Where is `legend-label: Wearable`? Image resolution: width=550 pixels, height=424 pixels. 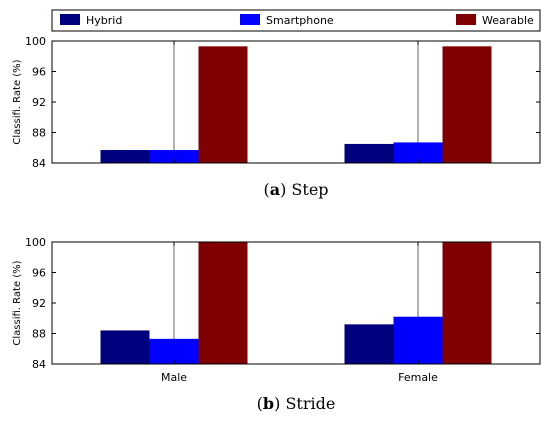
legend-label: Wearable is located at coordinates (508, 20).